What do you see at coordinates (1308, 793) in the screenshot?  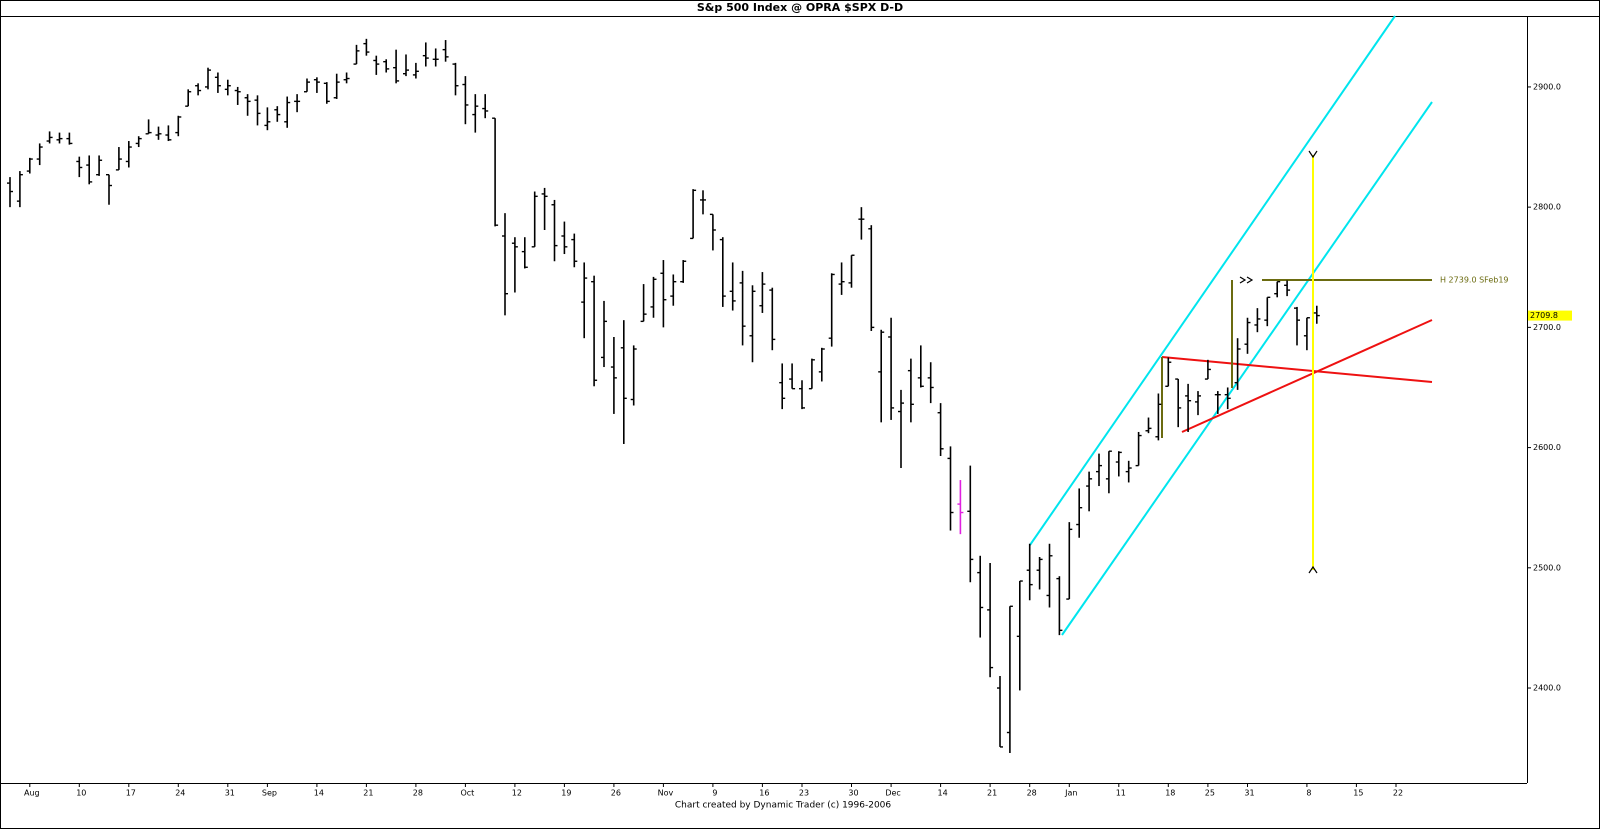 I see `x-tick-label: 8` at bounding box center [1308, 793].